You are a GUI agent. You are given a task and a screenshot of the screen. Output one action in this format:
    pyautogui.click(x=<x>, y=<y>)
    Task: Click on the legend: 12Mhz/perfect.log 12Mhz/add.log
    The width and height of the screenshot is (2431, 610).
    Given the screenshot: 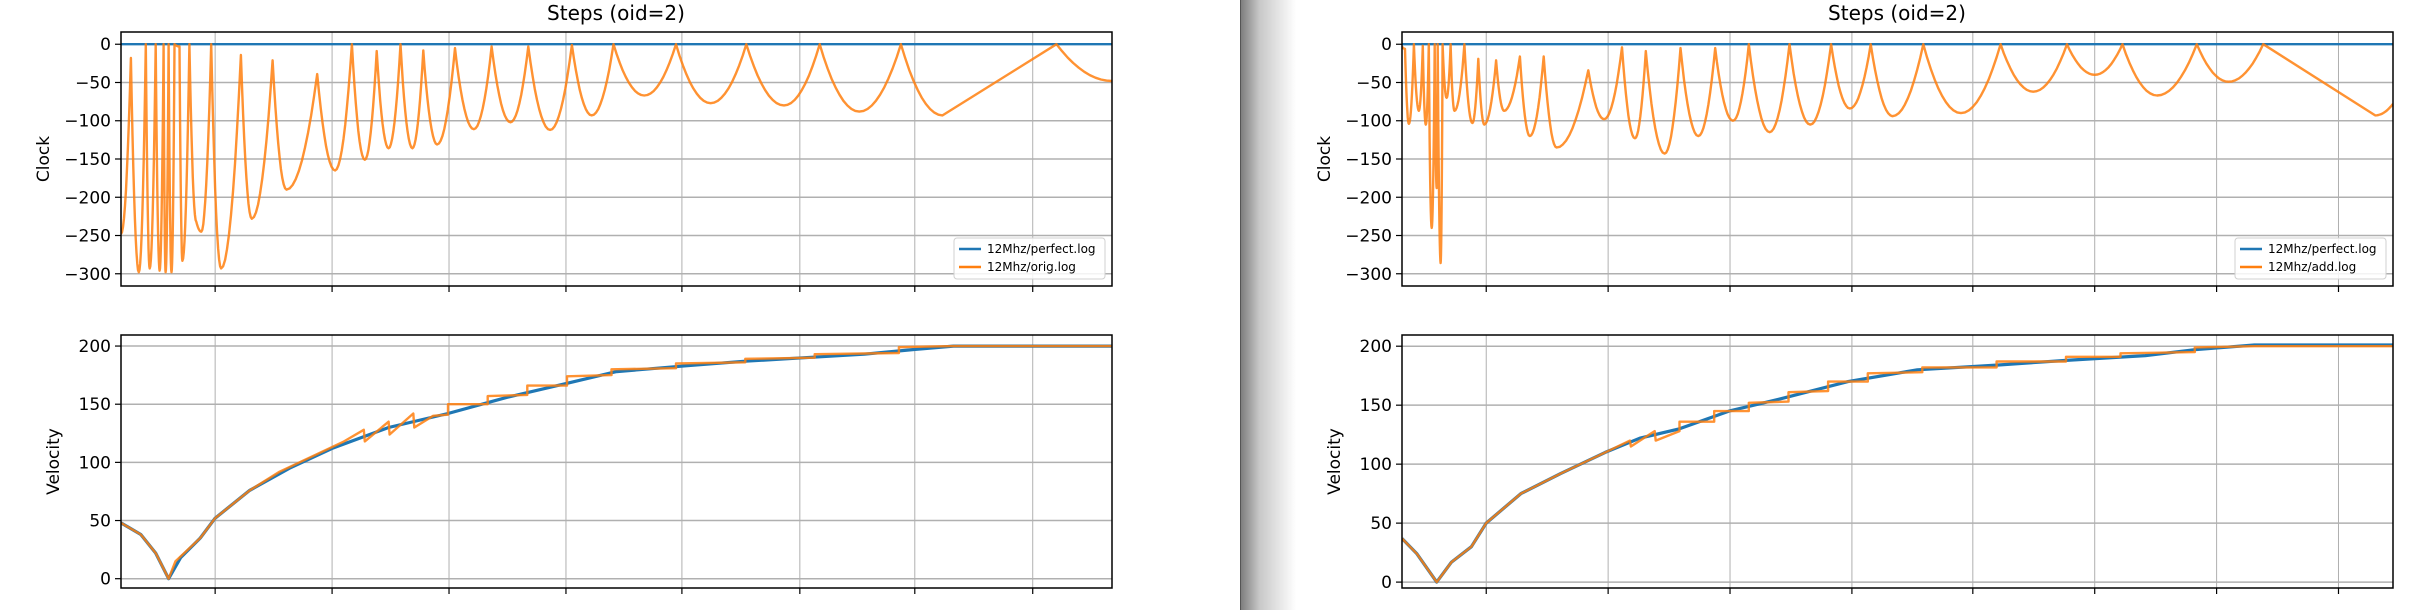 What is the action you would take?
    pyautogui.click(x=2310, y=258)
    